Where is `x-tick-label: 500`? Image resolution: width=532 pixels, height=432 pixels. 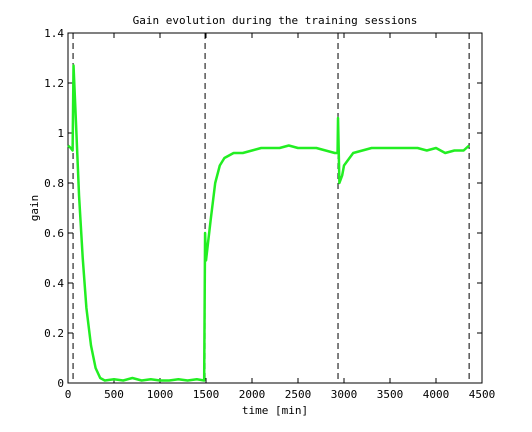 x-tick-label: 500 is located at coordinates (114, 394).